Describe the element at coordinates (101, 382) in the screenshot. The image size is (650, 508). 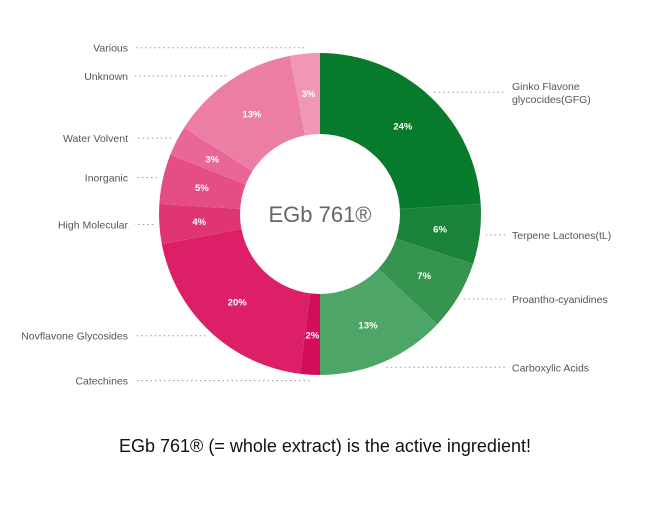
I see `category-label: Catechines` at that location.